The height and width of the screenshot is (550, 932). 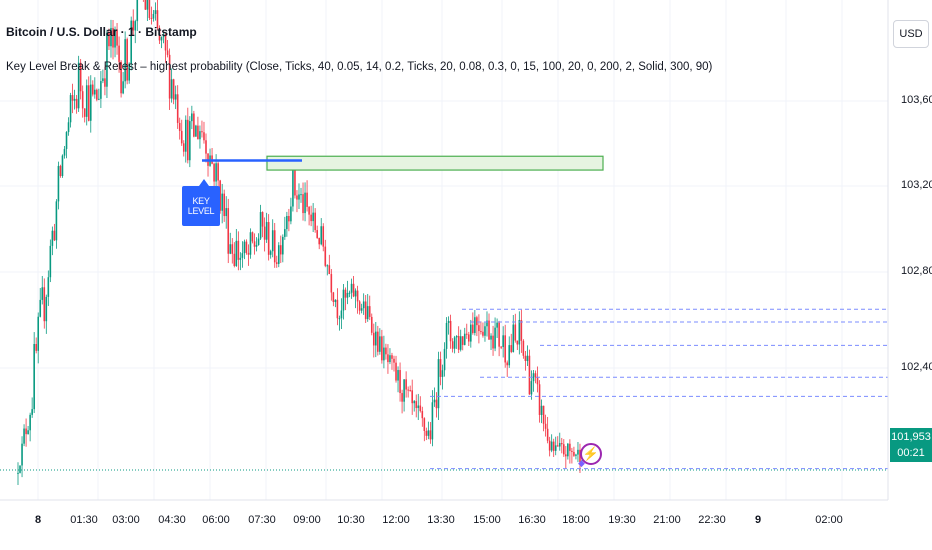 What do you see at coordinates (262, 520) in the screenshot?
I see `time-label: 07:30` at bounding box center [262, 520].